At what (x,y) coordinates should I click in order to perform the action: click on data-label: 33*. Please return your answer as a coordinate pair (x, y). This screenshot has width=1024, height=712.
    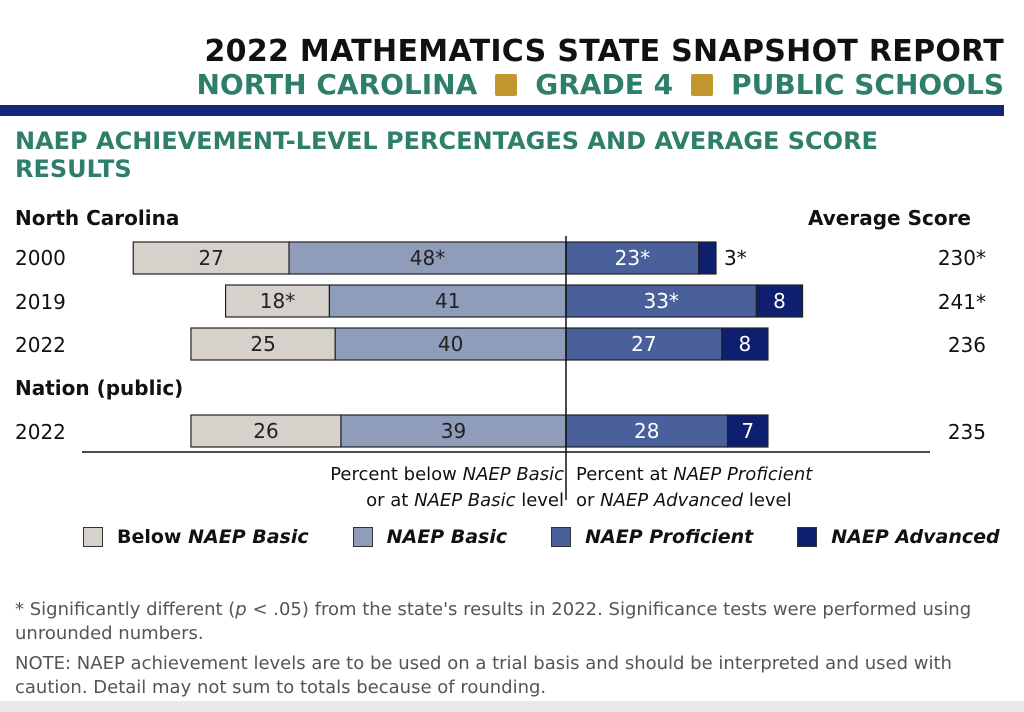
    Looking at the image, I should click on (660, 301).